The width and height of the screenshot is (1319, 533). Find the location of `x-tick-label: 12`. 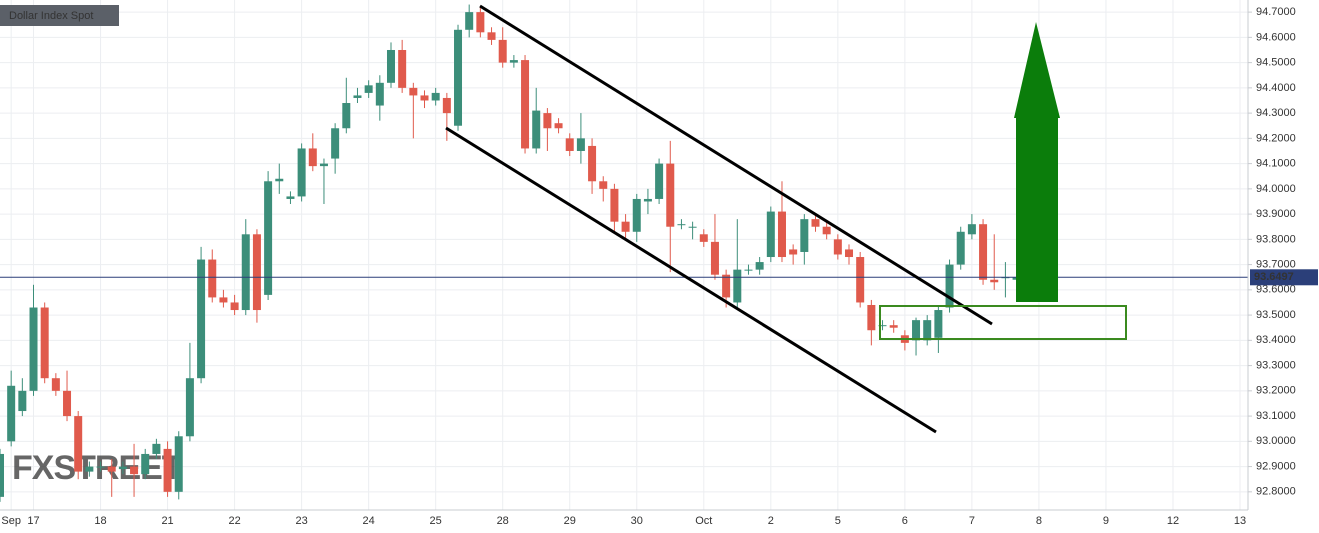

x-tick-label: 12 is located at coordinates (1173, 521).